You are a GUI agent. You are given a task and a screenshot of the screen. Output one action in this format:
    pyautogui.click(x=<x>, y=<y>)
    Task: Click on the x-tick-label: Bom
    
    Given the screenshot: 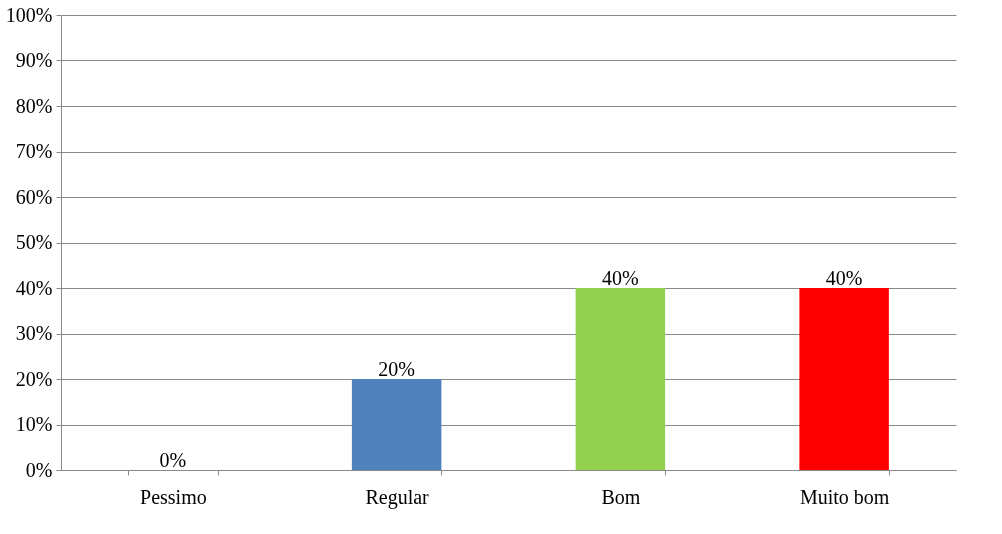 What is the action you would take?
    pyautogui.click(x=621, y=496)
    